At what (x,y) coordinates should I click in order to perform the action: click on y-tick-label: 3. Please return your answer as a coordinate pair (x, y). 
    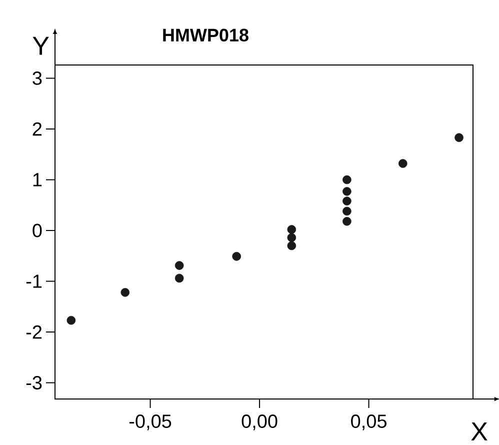
    Looking at the image, I should click on (37, 78).